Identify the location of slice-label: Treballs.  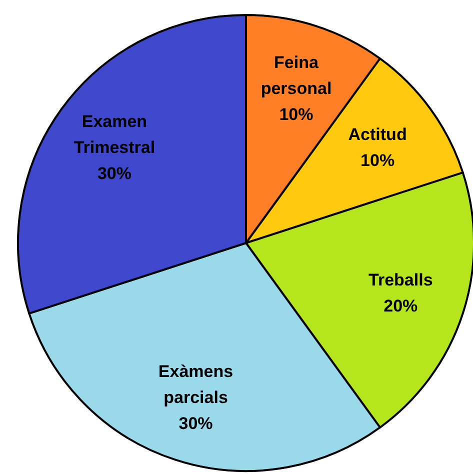
(400, 280).